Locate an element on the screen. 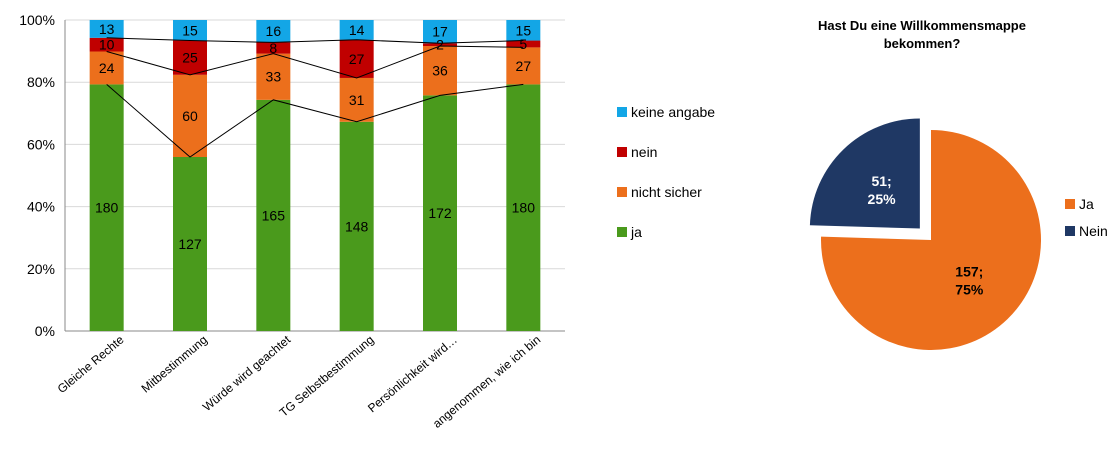 This screenshot has height=461, width=1120. data-label: 172 is located at coordinates (440, 213).